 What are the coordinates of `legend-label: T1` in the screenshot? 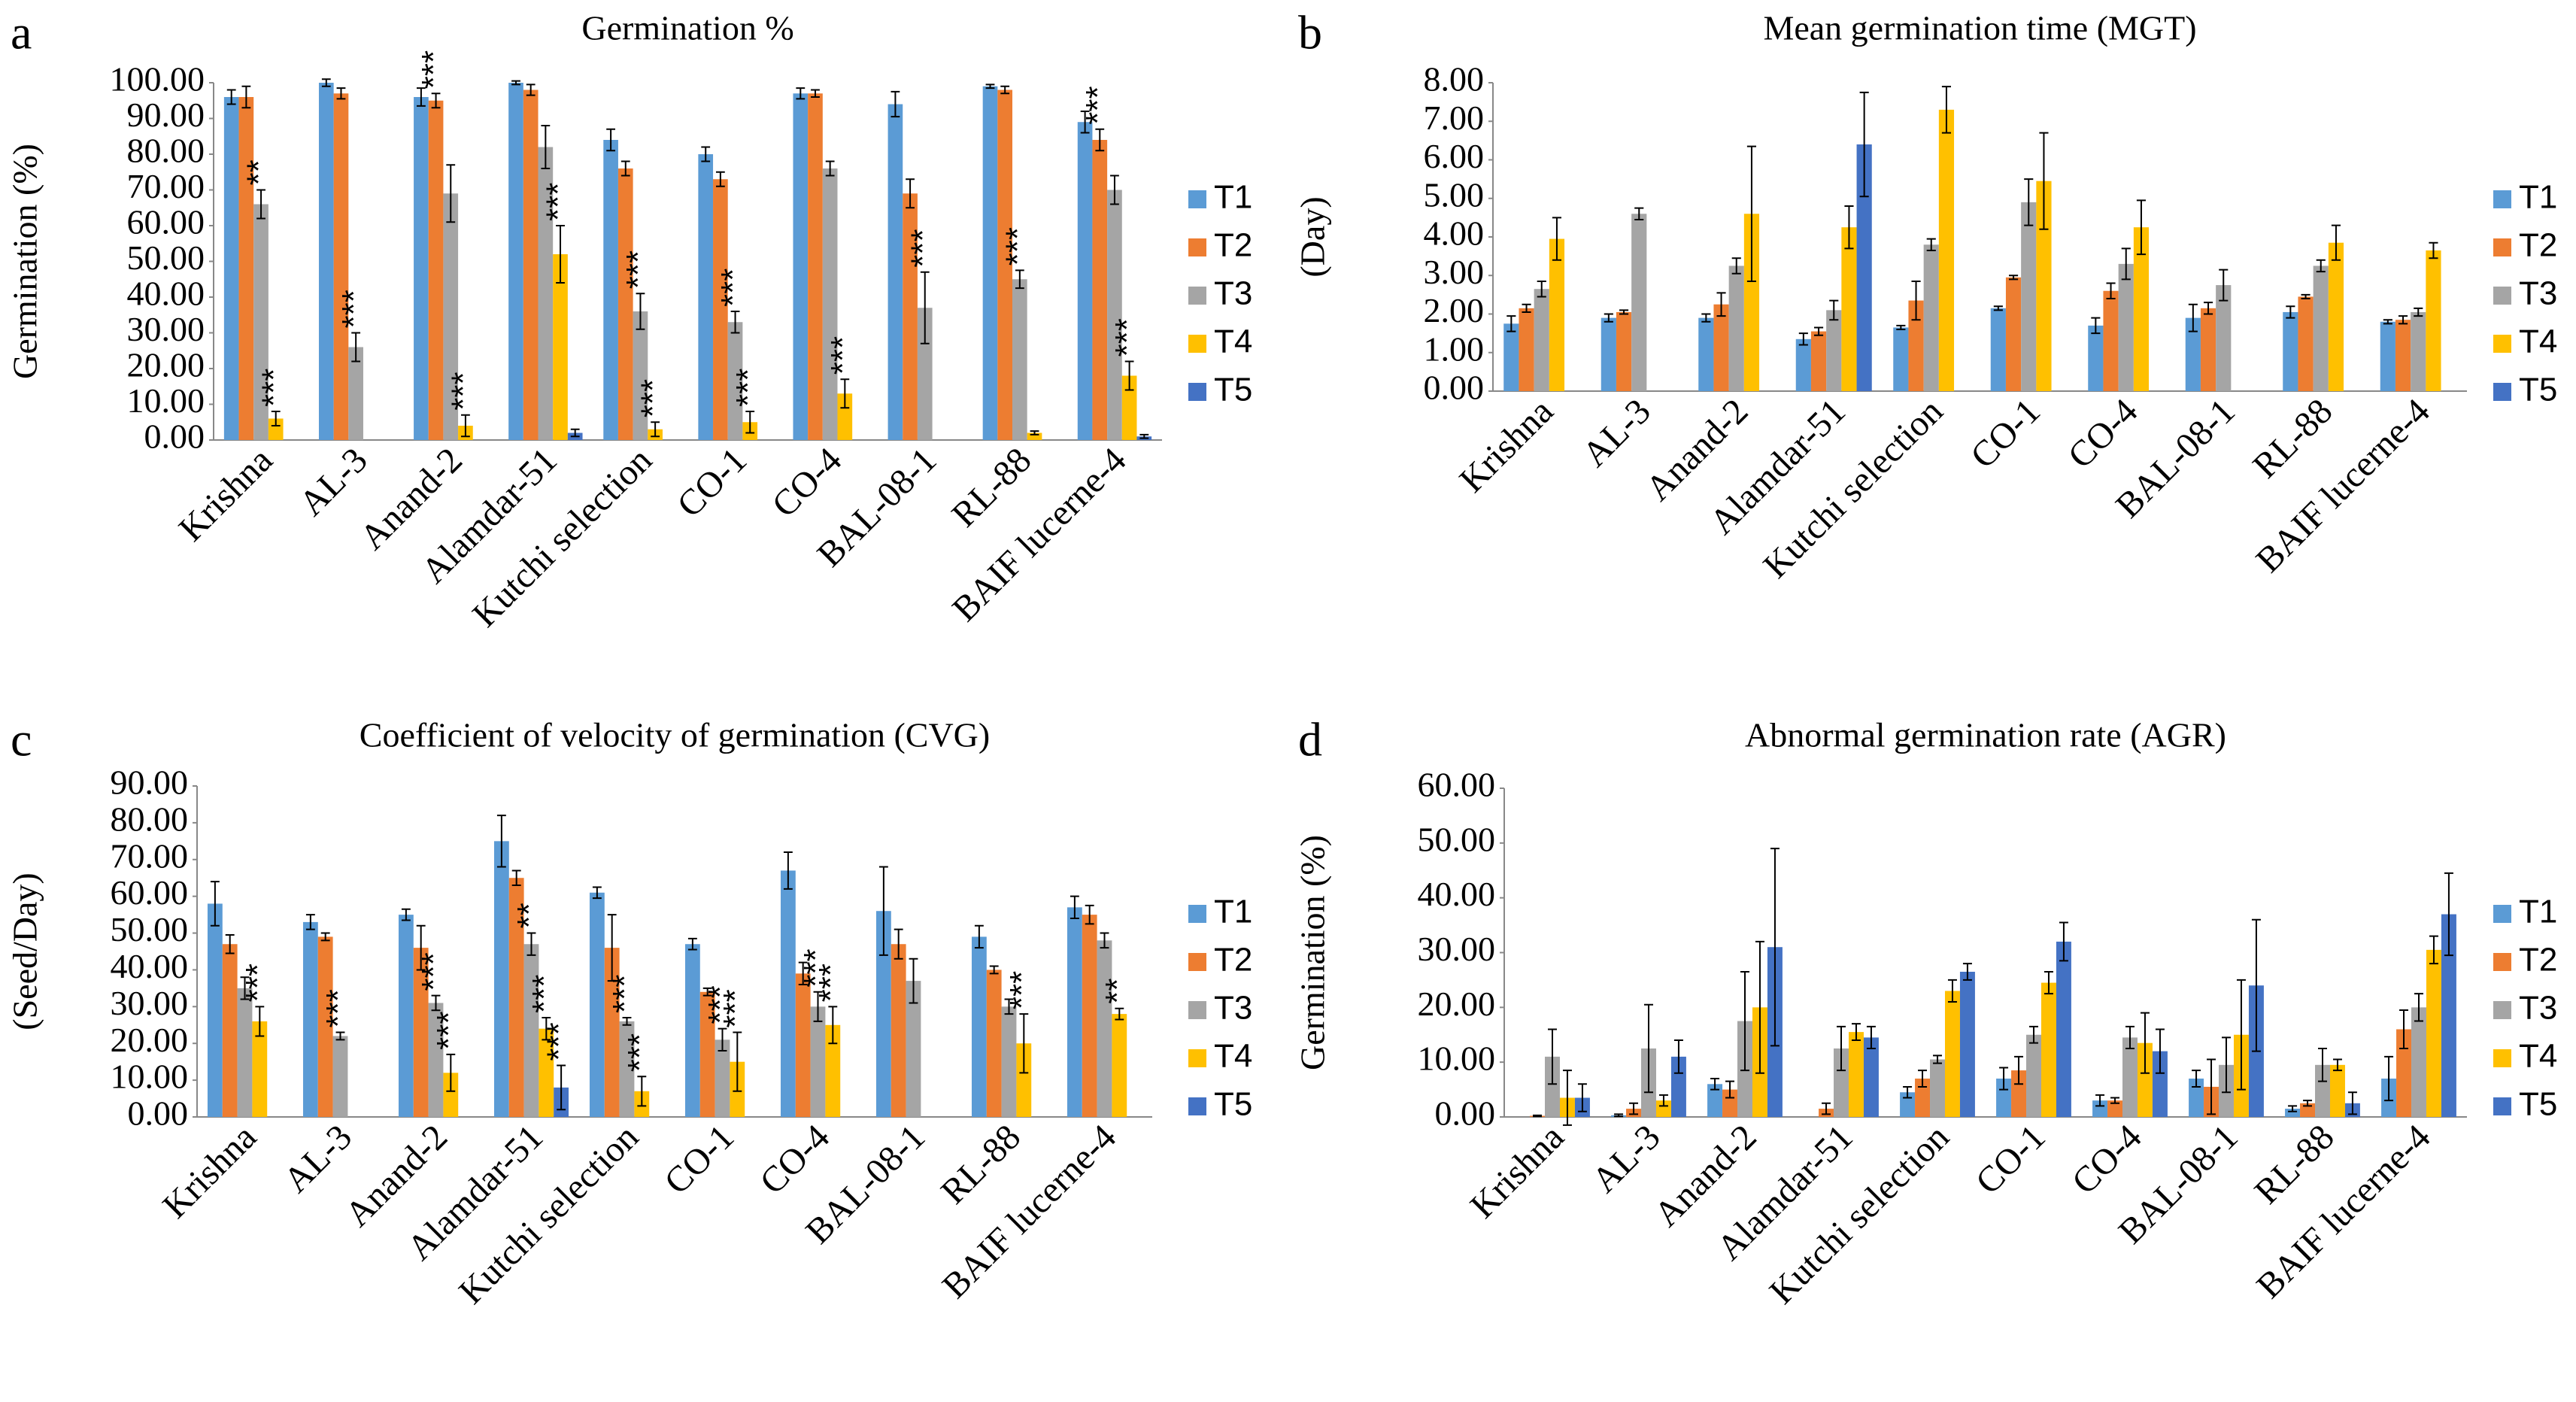 It's located at (2538, 912).